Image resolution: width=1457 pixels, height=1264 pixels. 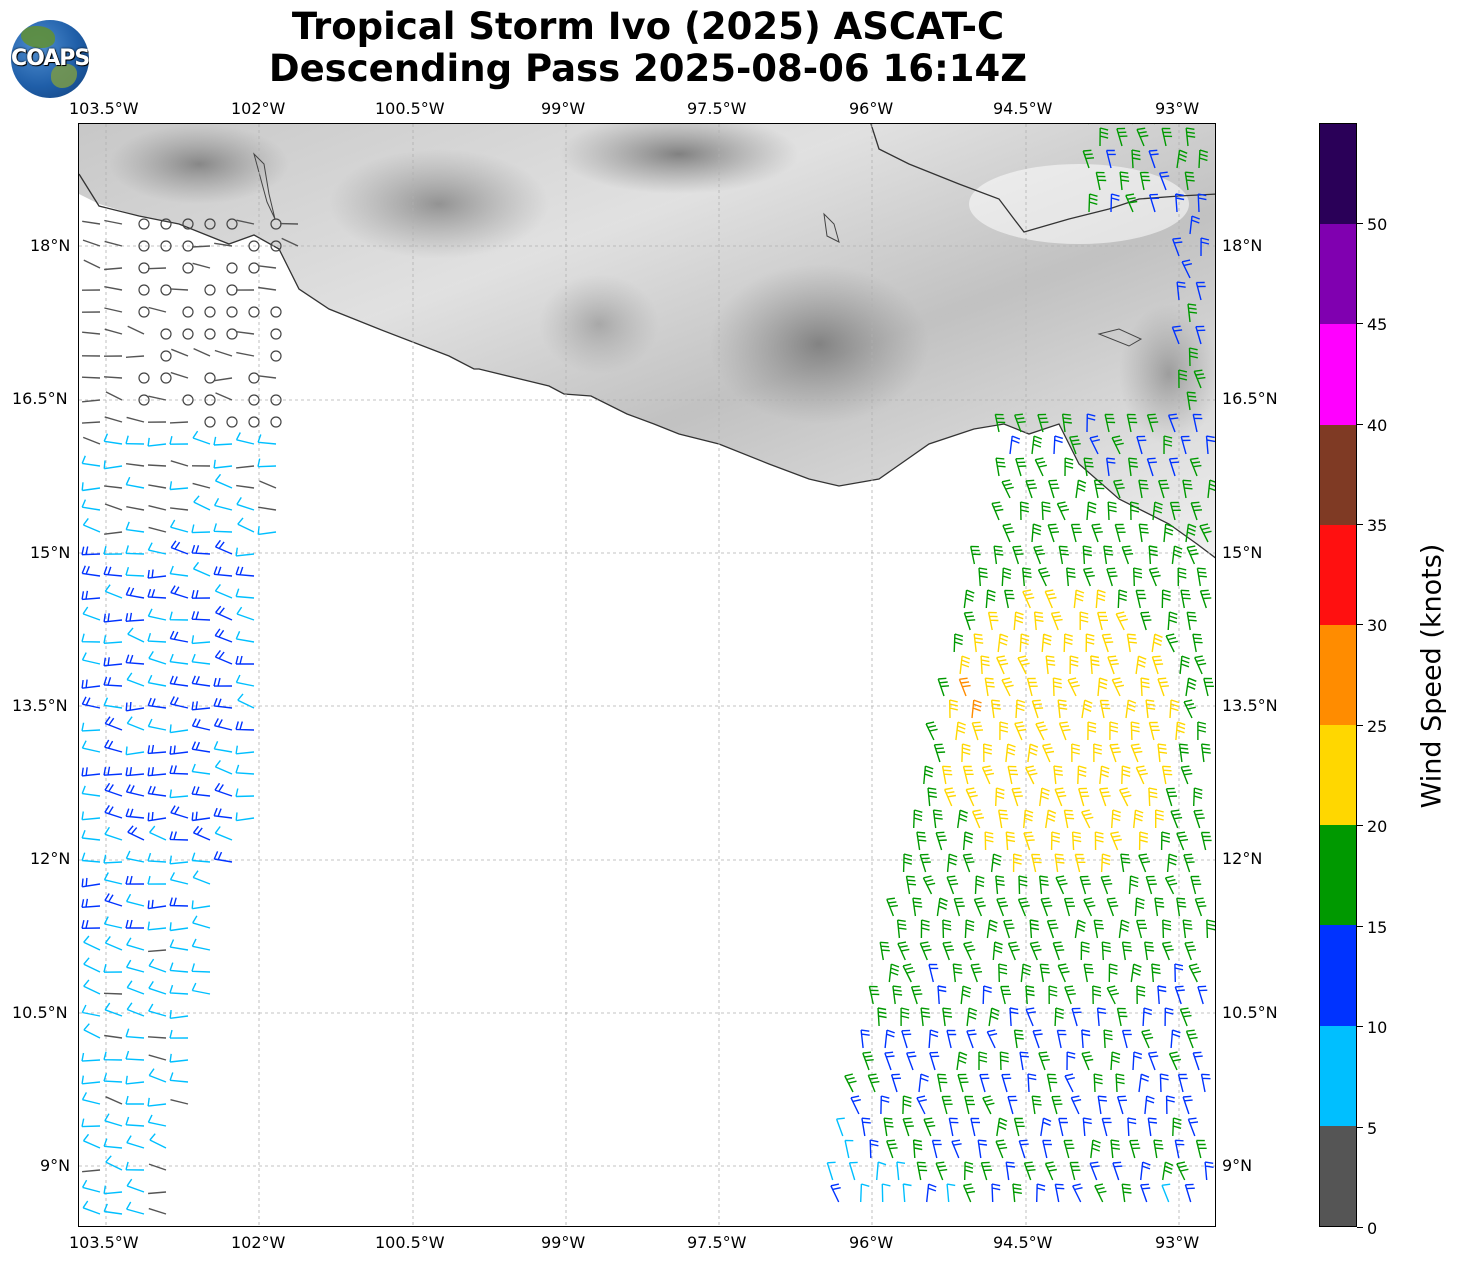 What do you see at coordinates (648, 68) in the screenshot?
I see `title-line-2: Descending Pass 2025-08-06 16:14Z` at bounding box center [648, 68].